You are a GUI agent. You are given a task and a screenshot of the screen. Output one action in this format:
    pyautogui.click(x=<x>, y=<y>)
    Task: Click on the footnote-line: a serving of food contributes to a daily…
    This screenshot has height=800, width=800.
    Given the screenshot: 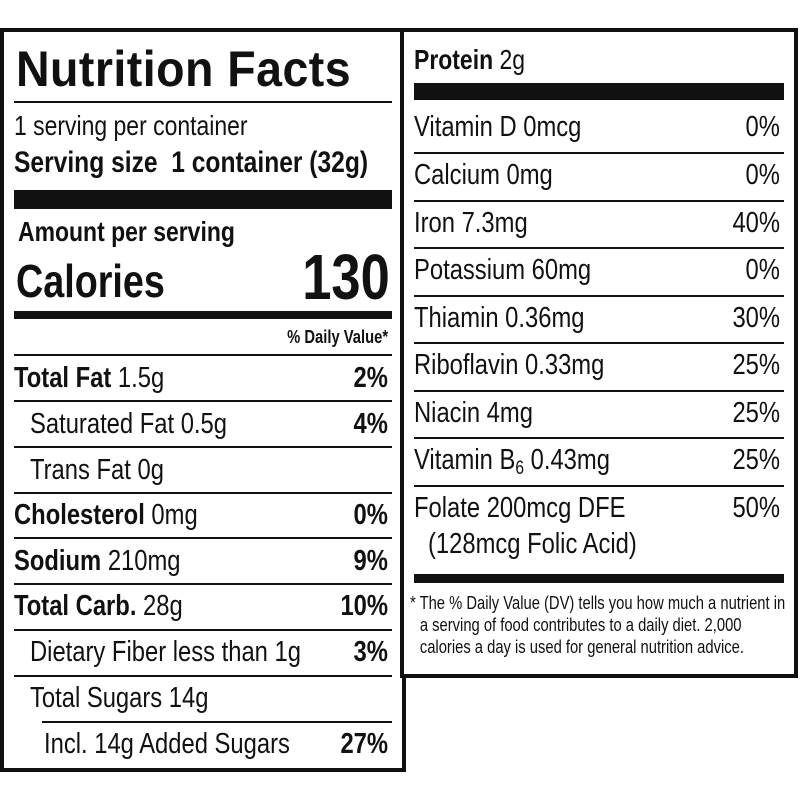 What is the action you would take?
    pyautogui.click(x=580, y=625)
    